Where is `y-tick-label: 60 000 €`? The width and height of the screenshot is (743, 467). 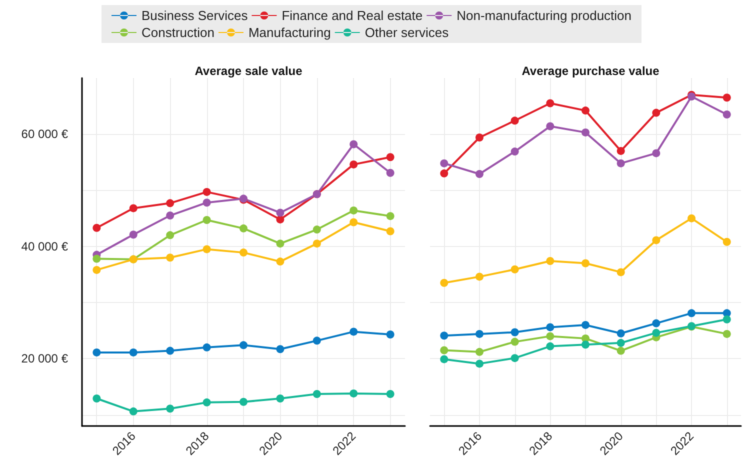
y-tick-label: 60 000 € is located at coordinates (44, 134).